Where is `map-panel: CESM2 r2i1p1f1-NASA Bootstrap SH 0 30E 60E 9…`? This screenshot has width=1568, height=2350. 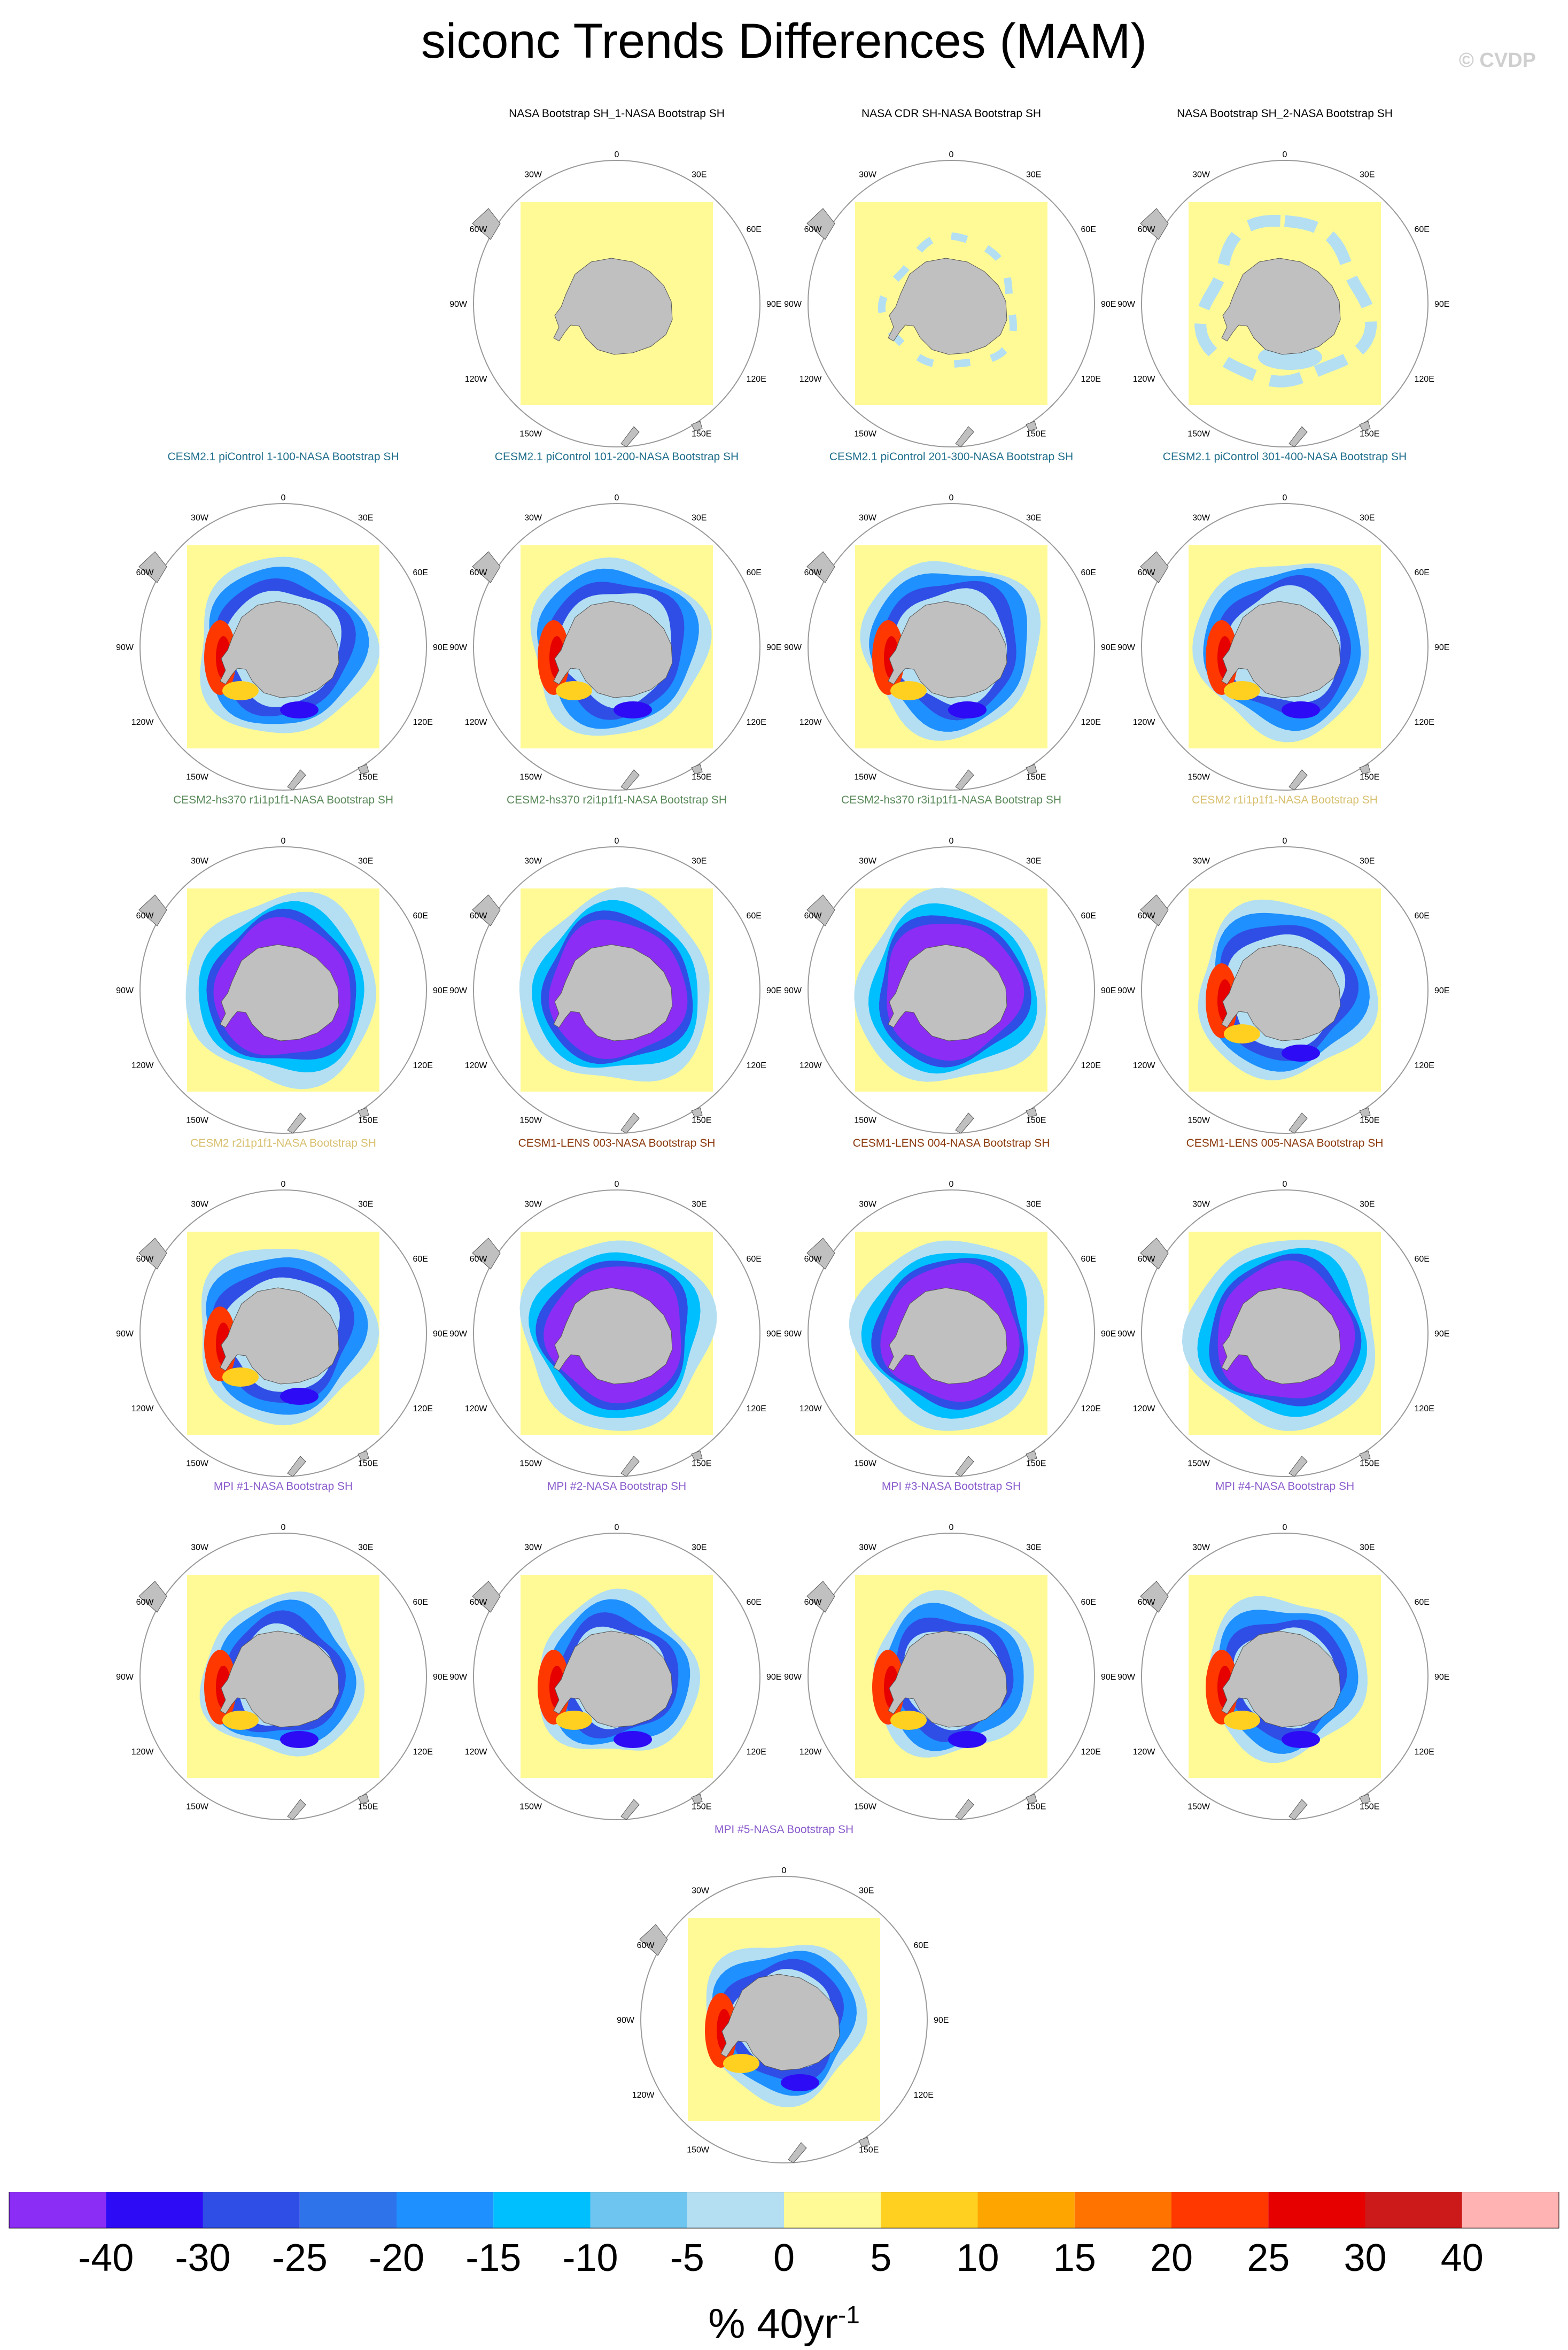 map-panel: CESM2 r2i1p1f1-NASA Bootstrap SH 0 30E 60E 9… is located at coordinates (283, 1308).